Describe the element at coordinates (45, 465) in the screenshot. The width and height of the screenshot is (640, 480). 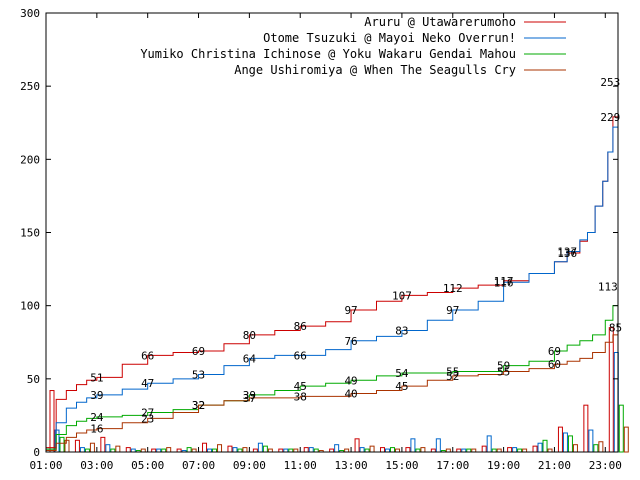
I see `x-tick-label: 01:00` at that location.